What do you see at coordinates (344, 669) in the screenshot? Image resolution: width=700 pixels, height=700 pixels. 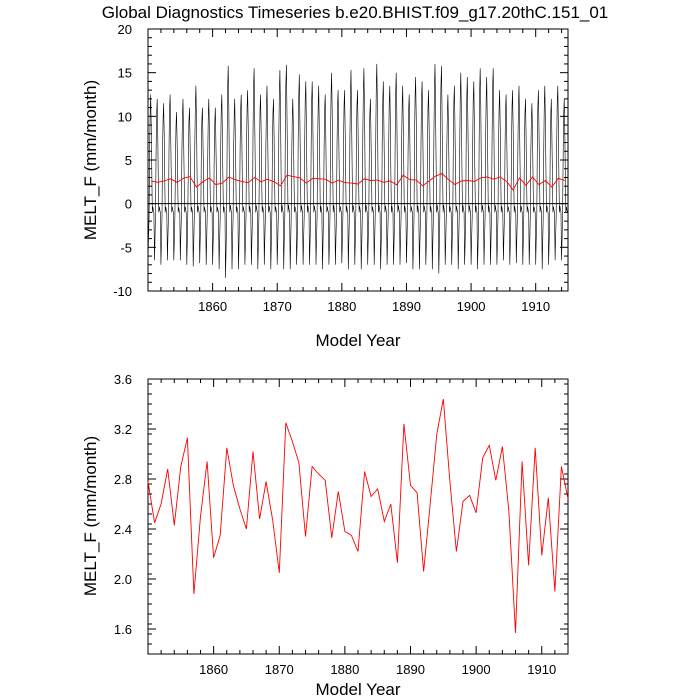 I see `bottom-x-tick-label: 1880` at bounding box center [344, 669].